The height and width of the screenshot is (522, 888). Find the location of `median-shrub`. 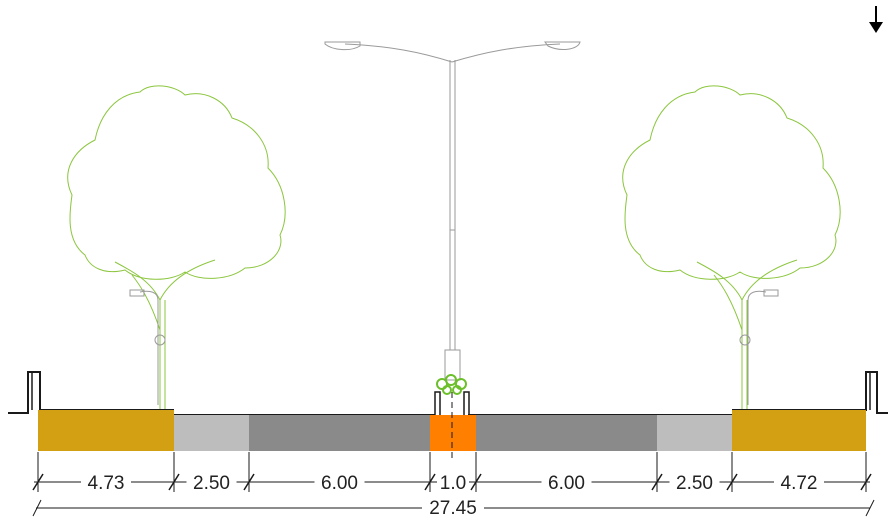

median-shrub is located at coordinates (451, 384).